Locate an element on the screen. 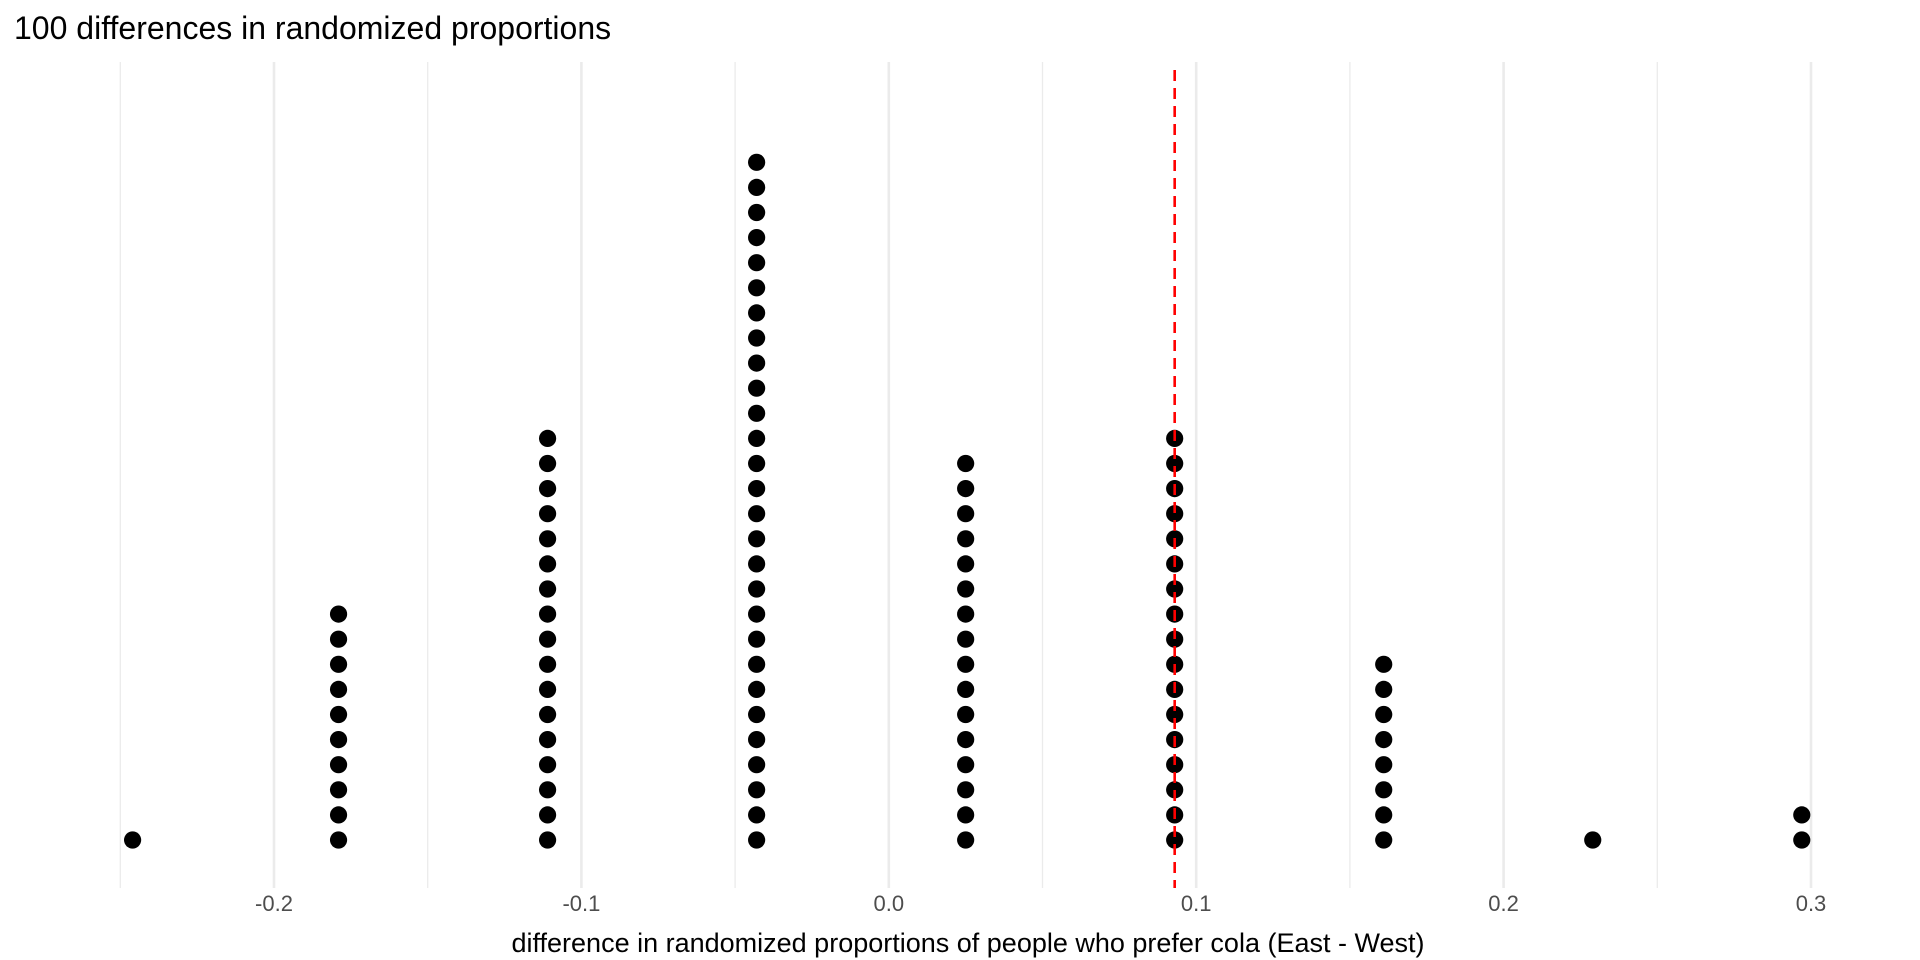 Image resolution: width=1920 pixels, height=960 pixels. x-axis-ticks: -0.2 -0.1 0.0 0.1 0.2 0.3 is located at coordinates (1040, 903).